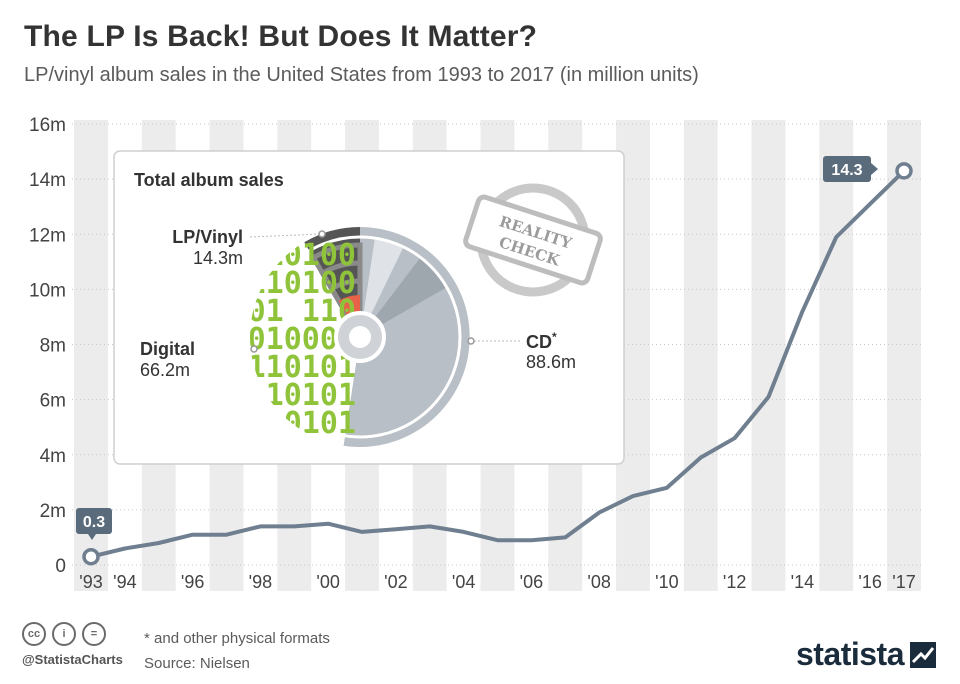 This screenshot has width=960, height=684. I want to click on cd-ring, so click(360, 337).